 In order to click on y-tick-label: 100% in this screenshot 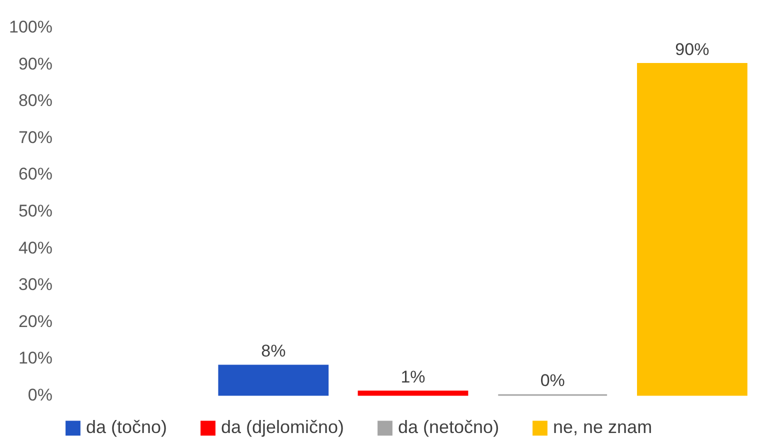, I will do `click(30, 27)`.